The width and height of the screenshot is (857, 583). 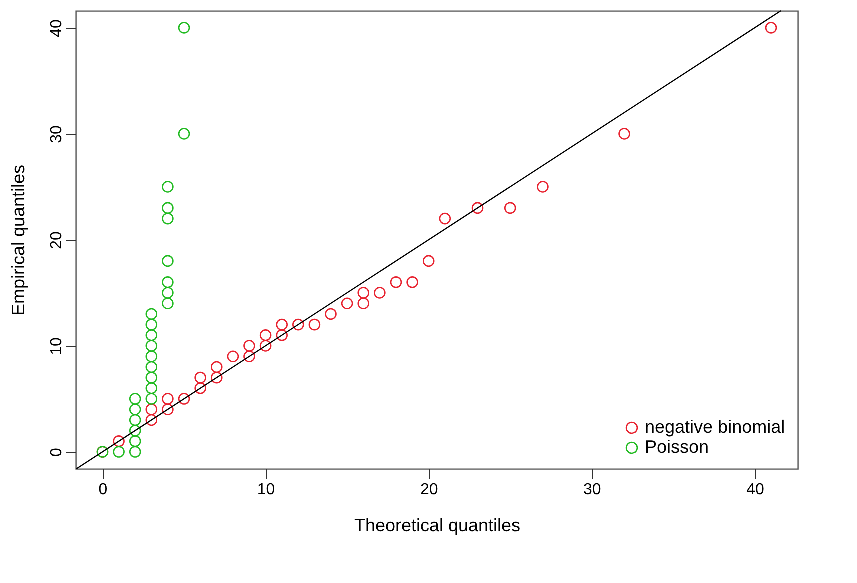 What do you see at coordinates (429, 490) in the screenshot?
I see `x-tick-label: 20` at bounding box center [429, 490].